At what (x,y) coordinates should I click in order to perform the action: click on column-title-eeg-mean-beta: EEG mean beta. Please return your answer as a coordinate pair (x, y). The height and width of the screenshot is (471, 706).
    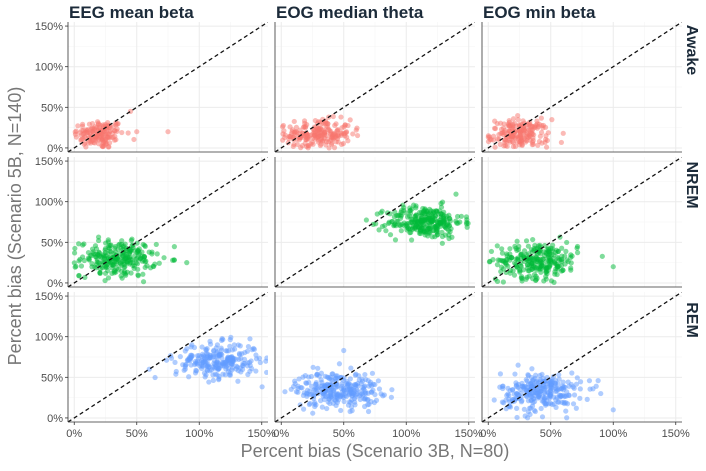
    Looking at the image, I should click on (131, 12).